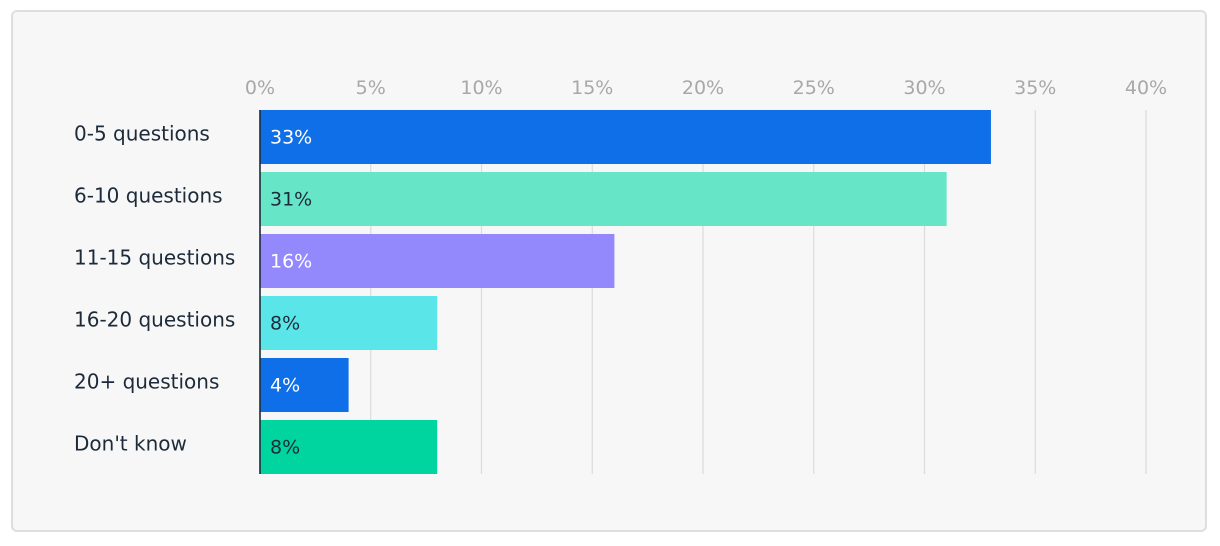 This screenshot has height=546, width=1220. What do you see at coordinates (146, 382) in the screenshot?
I see `category-label: 20+ questions` at bounding box center [146, 382].